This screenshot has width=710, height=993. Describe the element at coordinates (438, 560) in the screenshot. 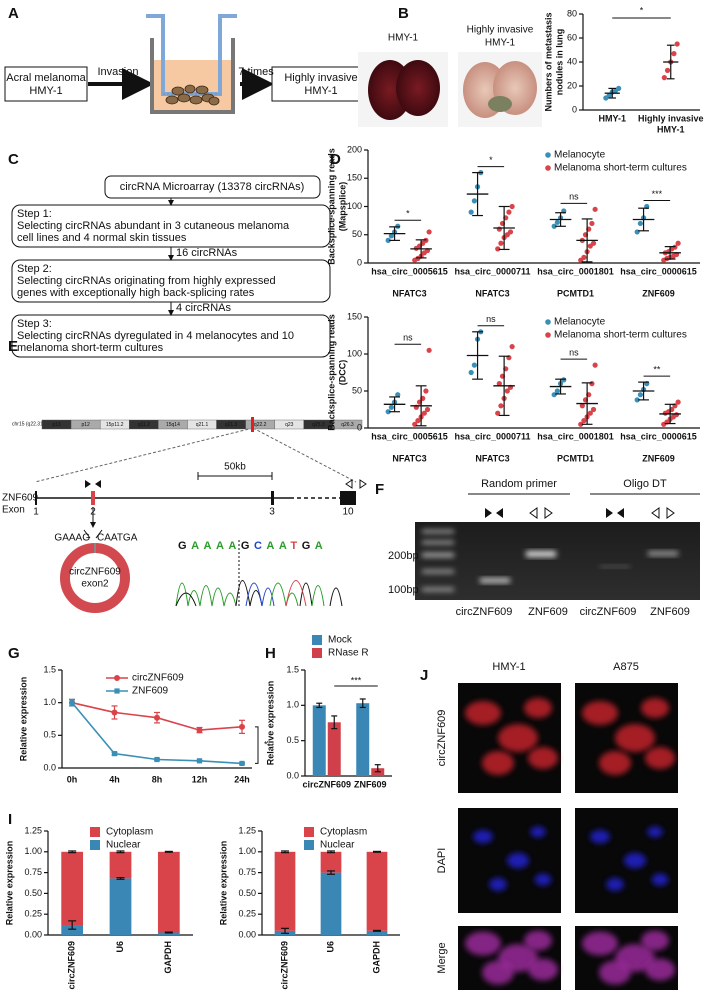

I see `ladder` at that location.